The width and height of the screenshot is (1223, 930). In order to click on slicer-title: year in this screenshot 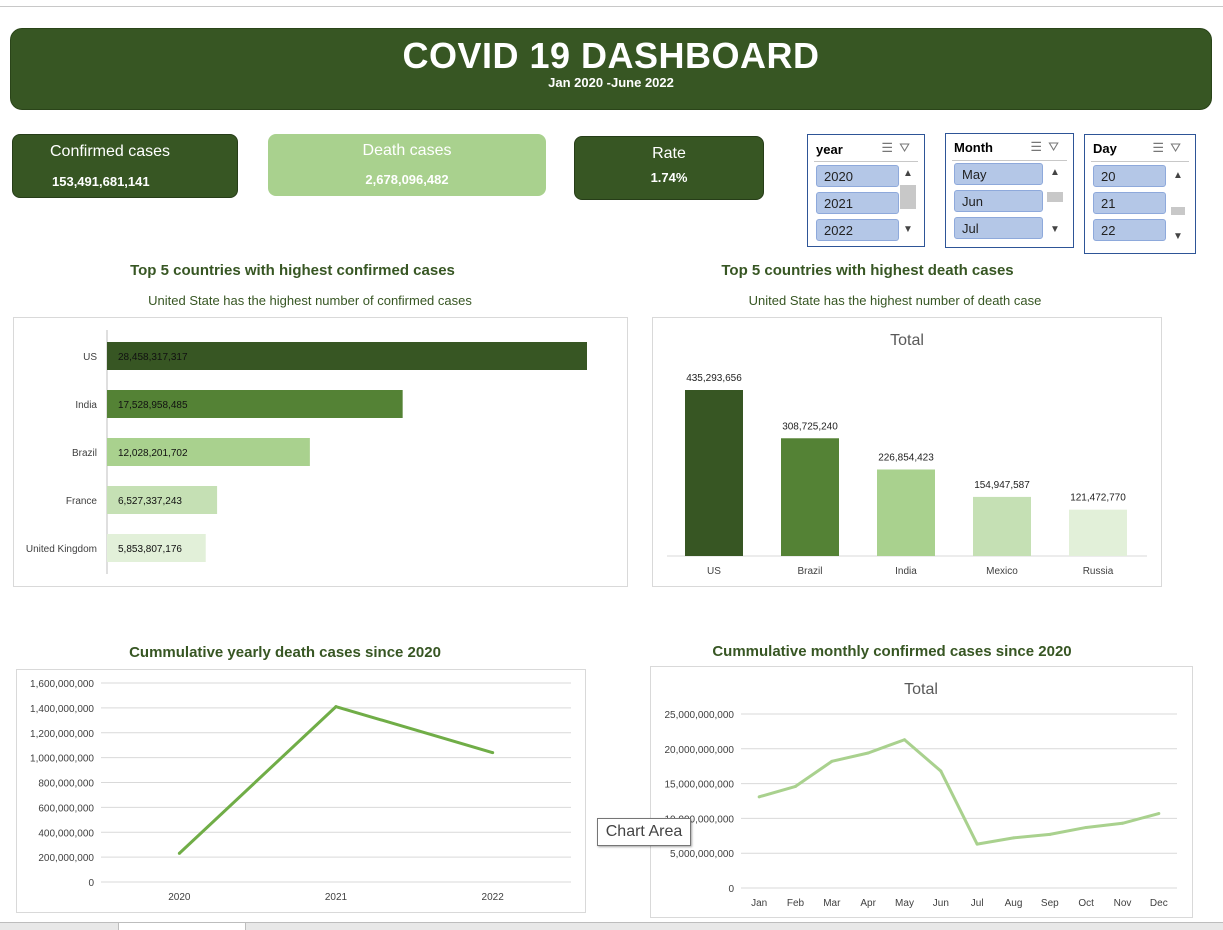, I will do `click(829, 149)`.